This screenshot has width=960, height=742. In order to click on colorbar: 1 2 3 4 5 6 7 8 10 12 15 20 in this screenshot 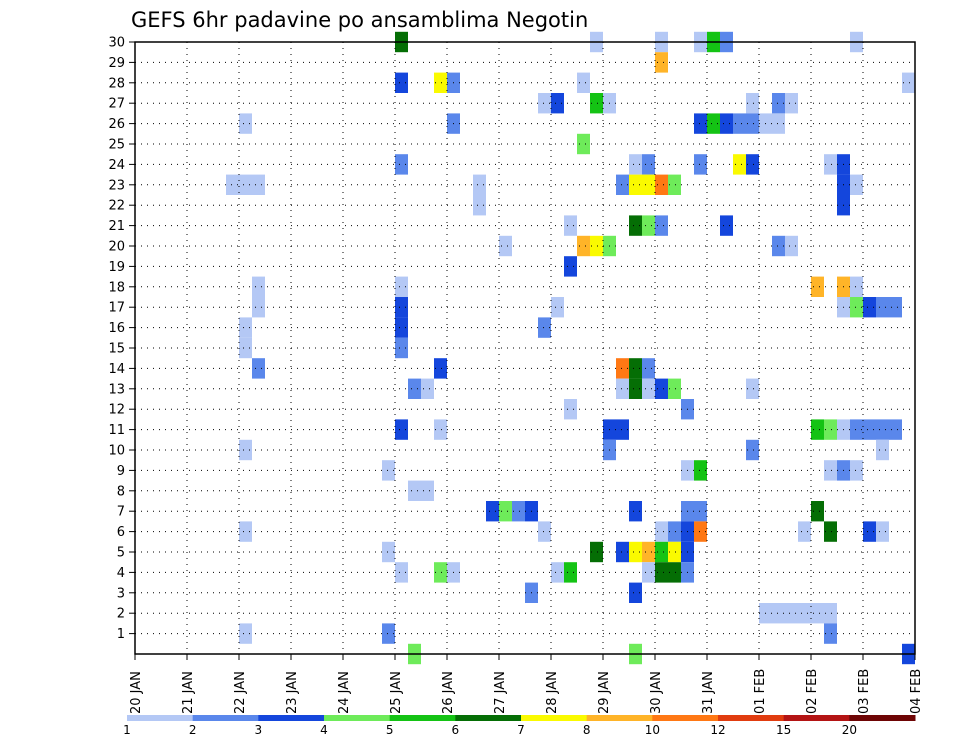, I will do `click(519, 726)`.